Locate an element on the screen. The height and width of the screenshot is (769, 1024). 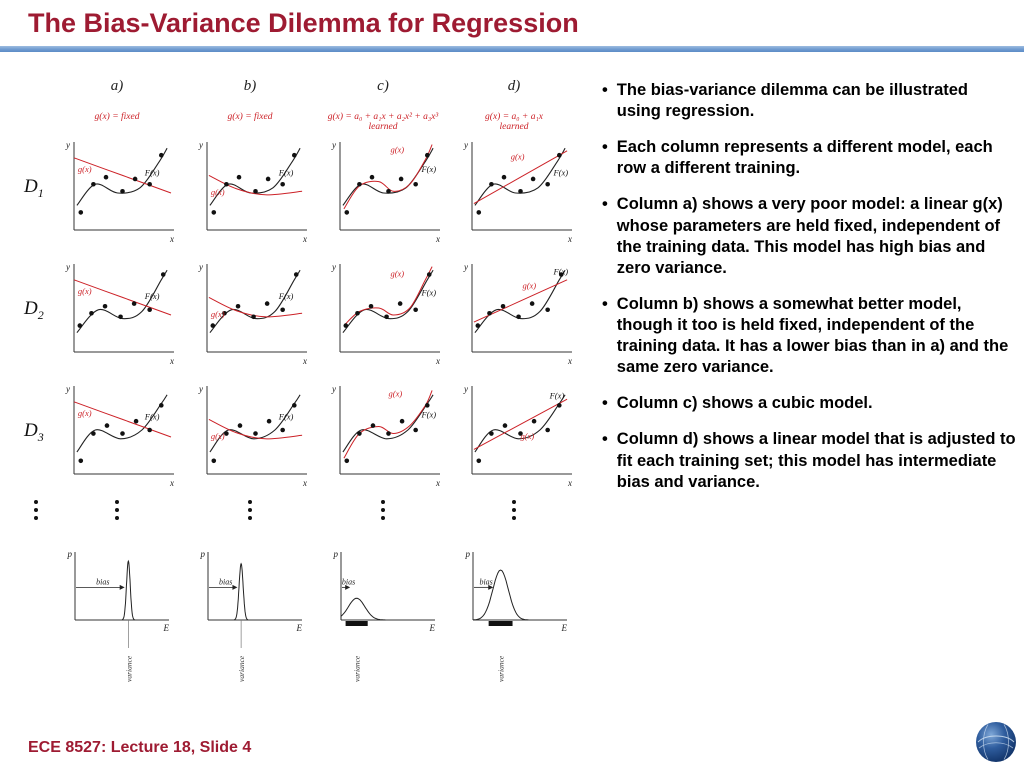
plot-cell-d3-a: y x g(x) F(x) is located at coordinates (117, 434).